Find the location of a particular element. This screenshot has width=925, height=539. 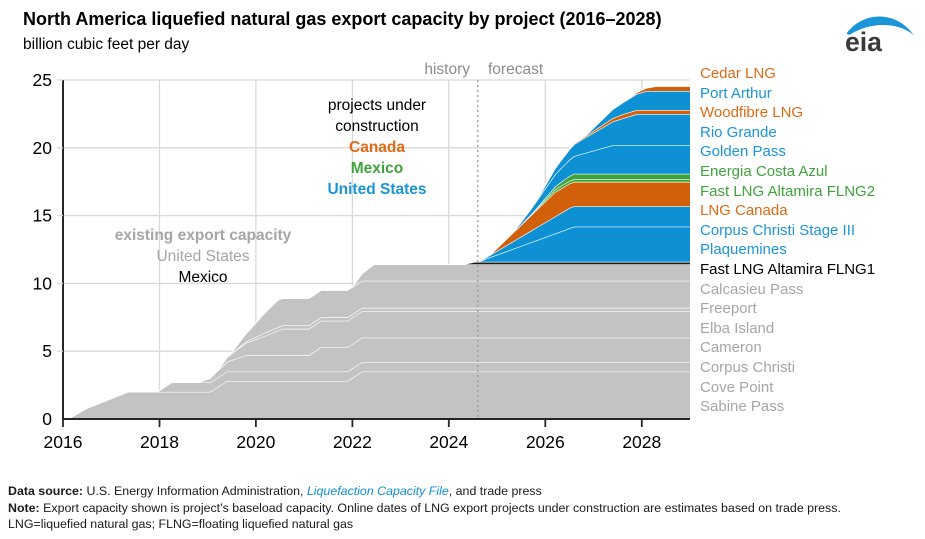

y-tick-label-25: 25 is located at coordinates (42, 80).